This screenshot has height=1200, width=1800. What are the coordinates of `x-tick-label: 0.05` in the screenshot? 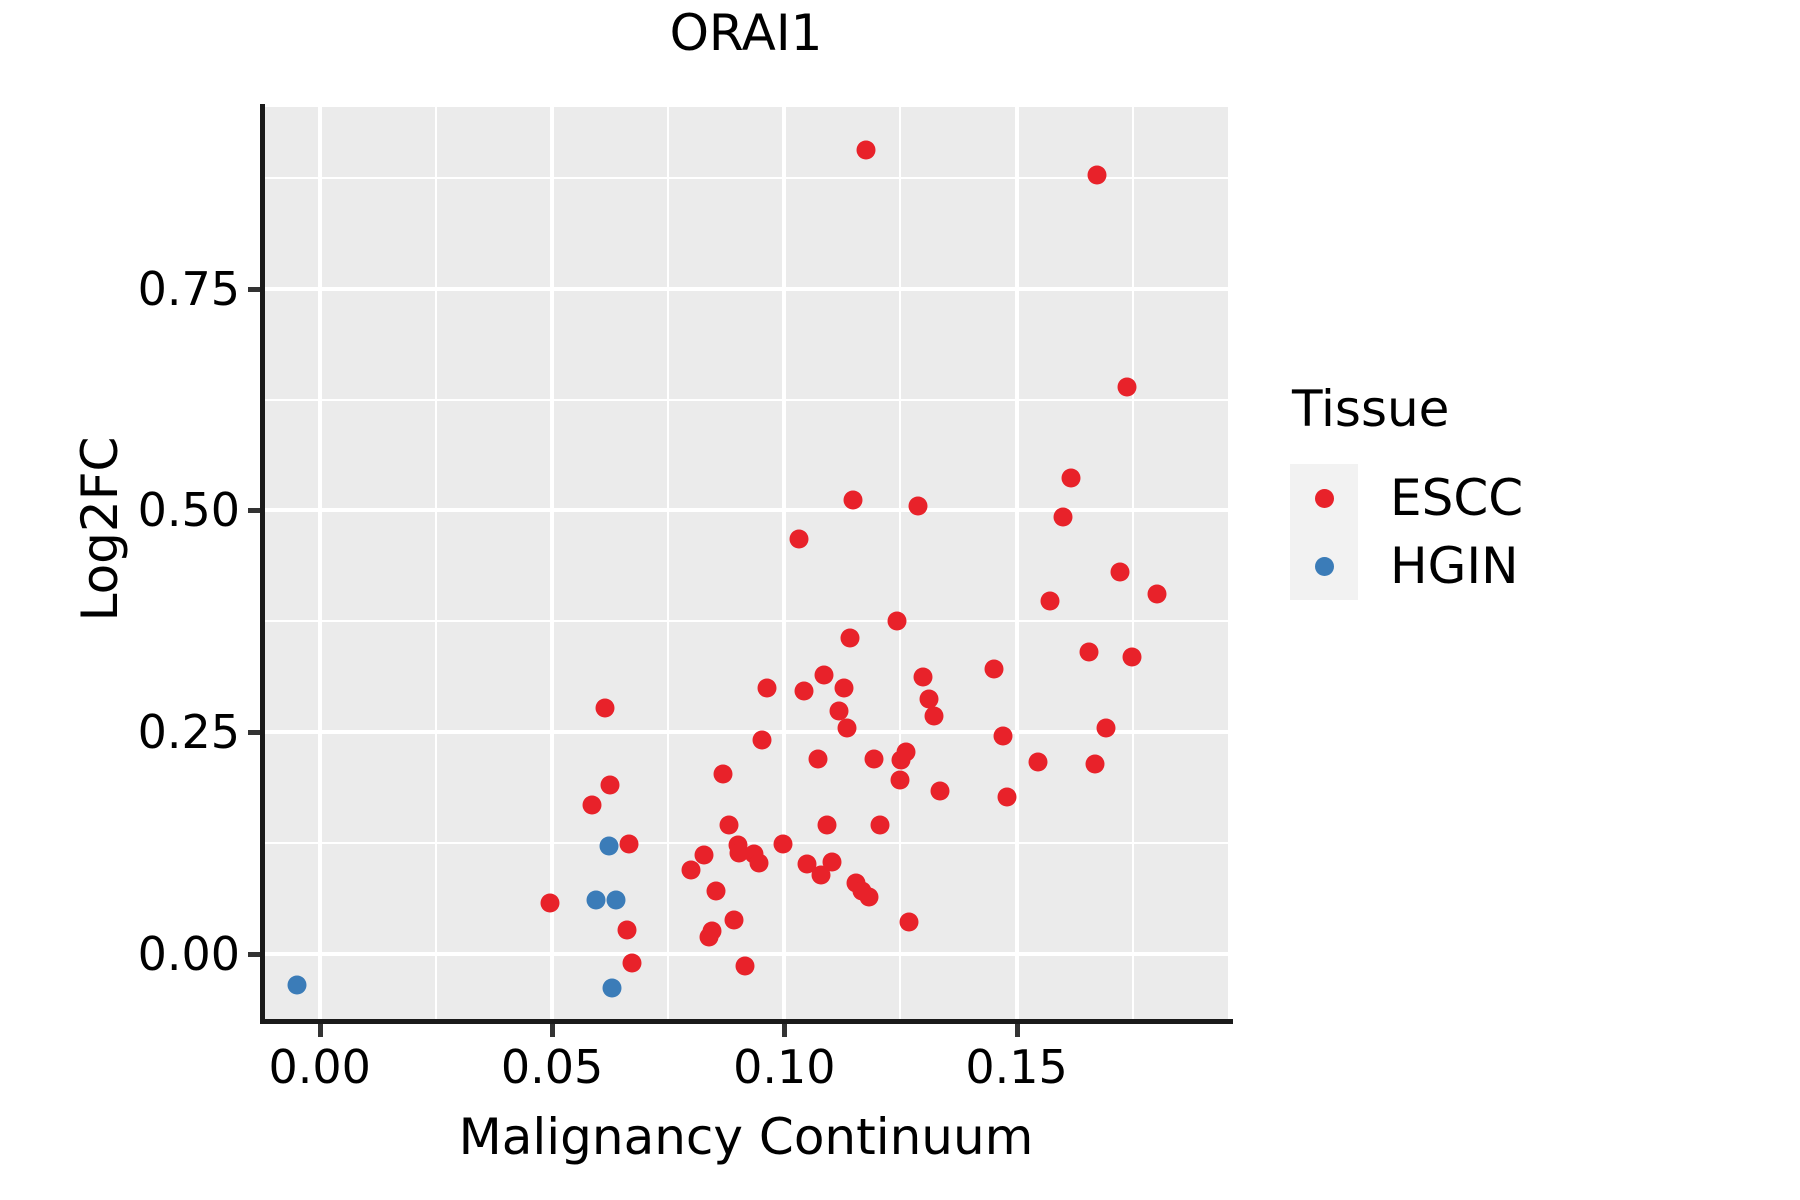 It's located at (552, 1067).